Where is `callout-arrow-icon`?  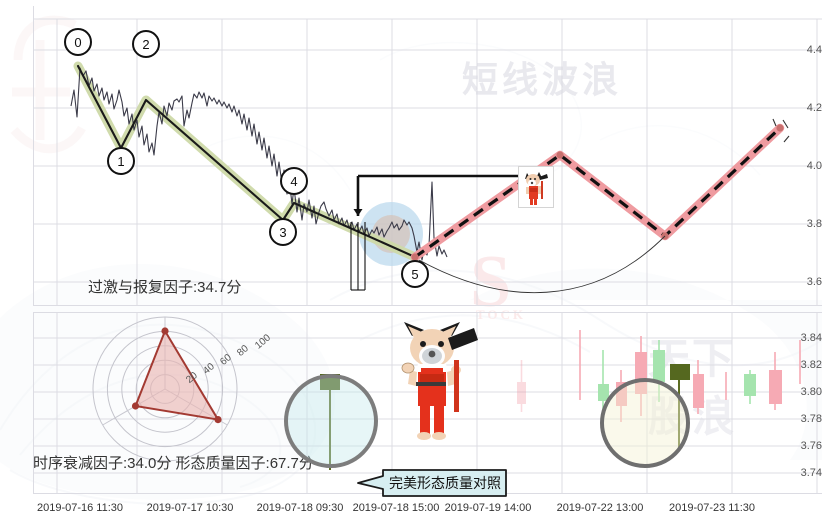
callout-arrow-icon is located at coordinates (432, 483).